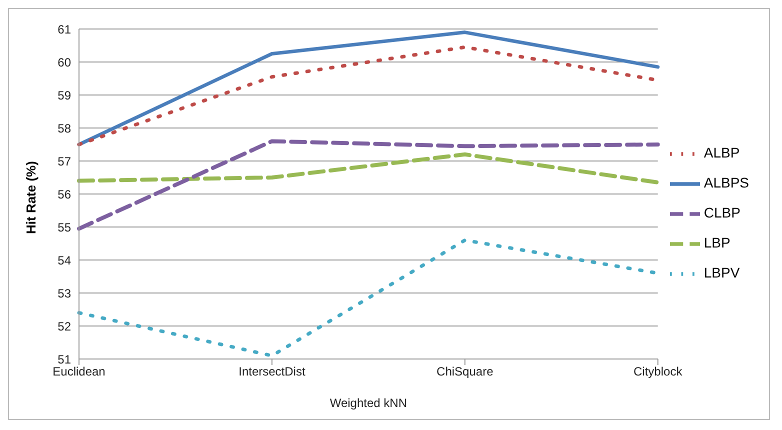 This screenshot has width=782, height=430. What do you see at coordinates (368, 168) in the screenshot?
I see `line-series` at bounding box center [368, 168].